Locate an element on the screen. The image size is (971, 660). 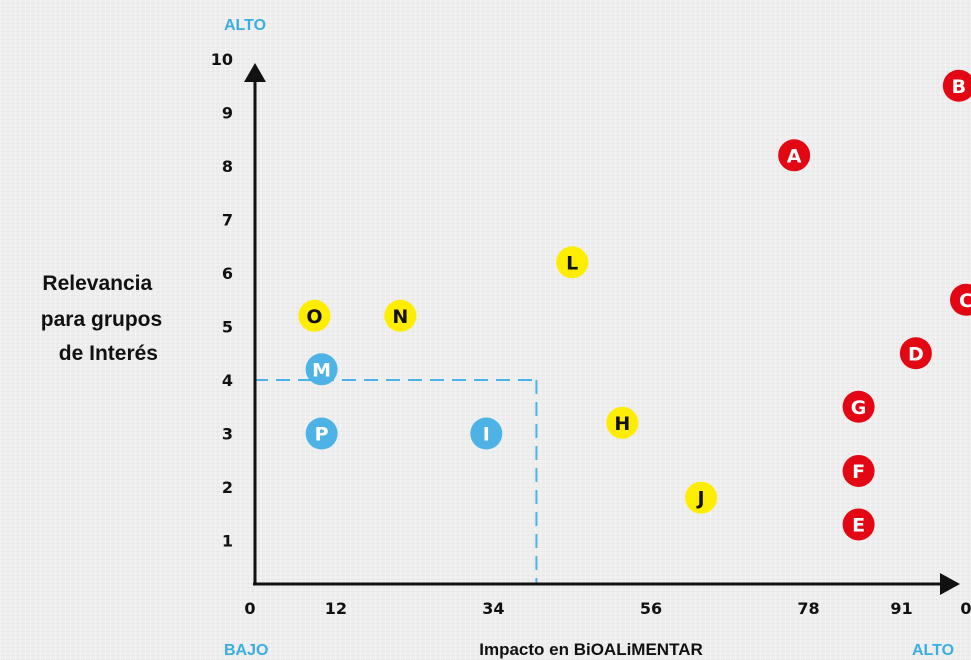
data-point-label: L is located at coordinates (572, 263).